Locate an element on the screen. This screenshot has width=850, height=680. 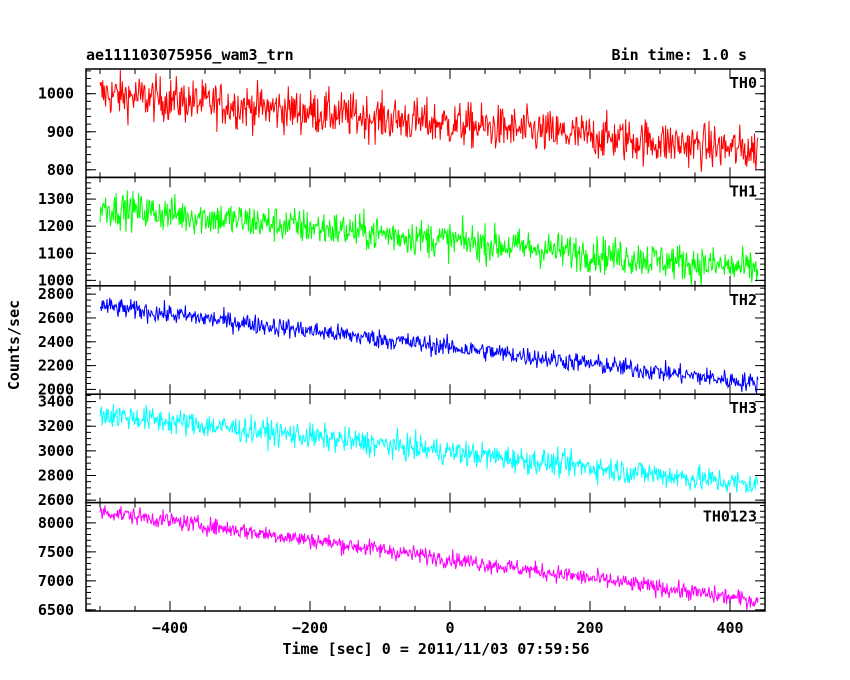
panel-th0123: 6500 7000 7500 8000 TH0123 is located at coordinates (402, 560).